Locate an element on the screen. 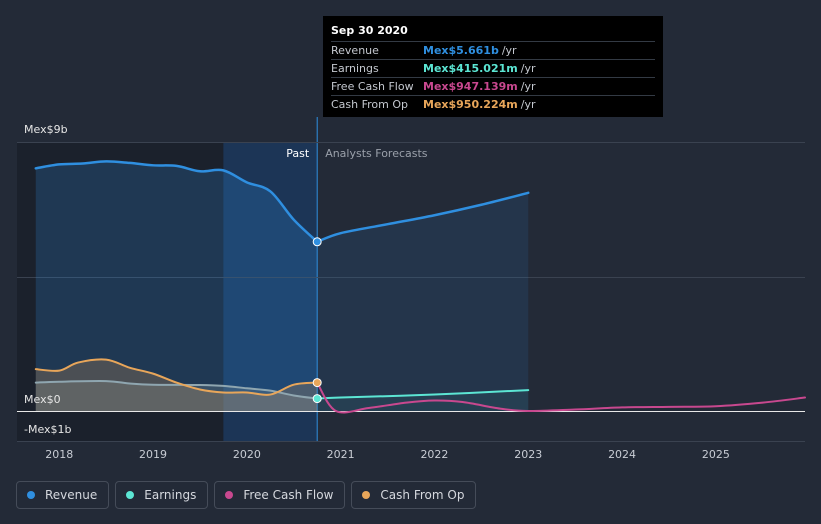 Image resolution: width=821 pixels, height=524 pixels. revenue-points-line is located at coordinates (176, 202).